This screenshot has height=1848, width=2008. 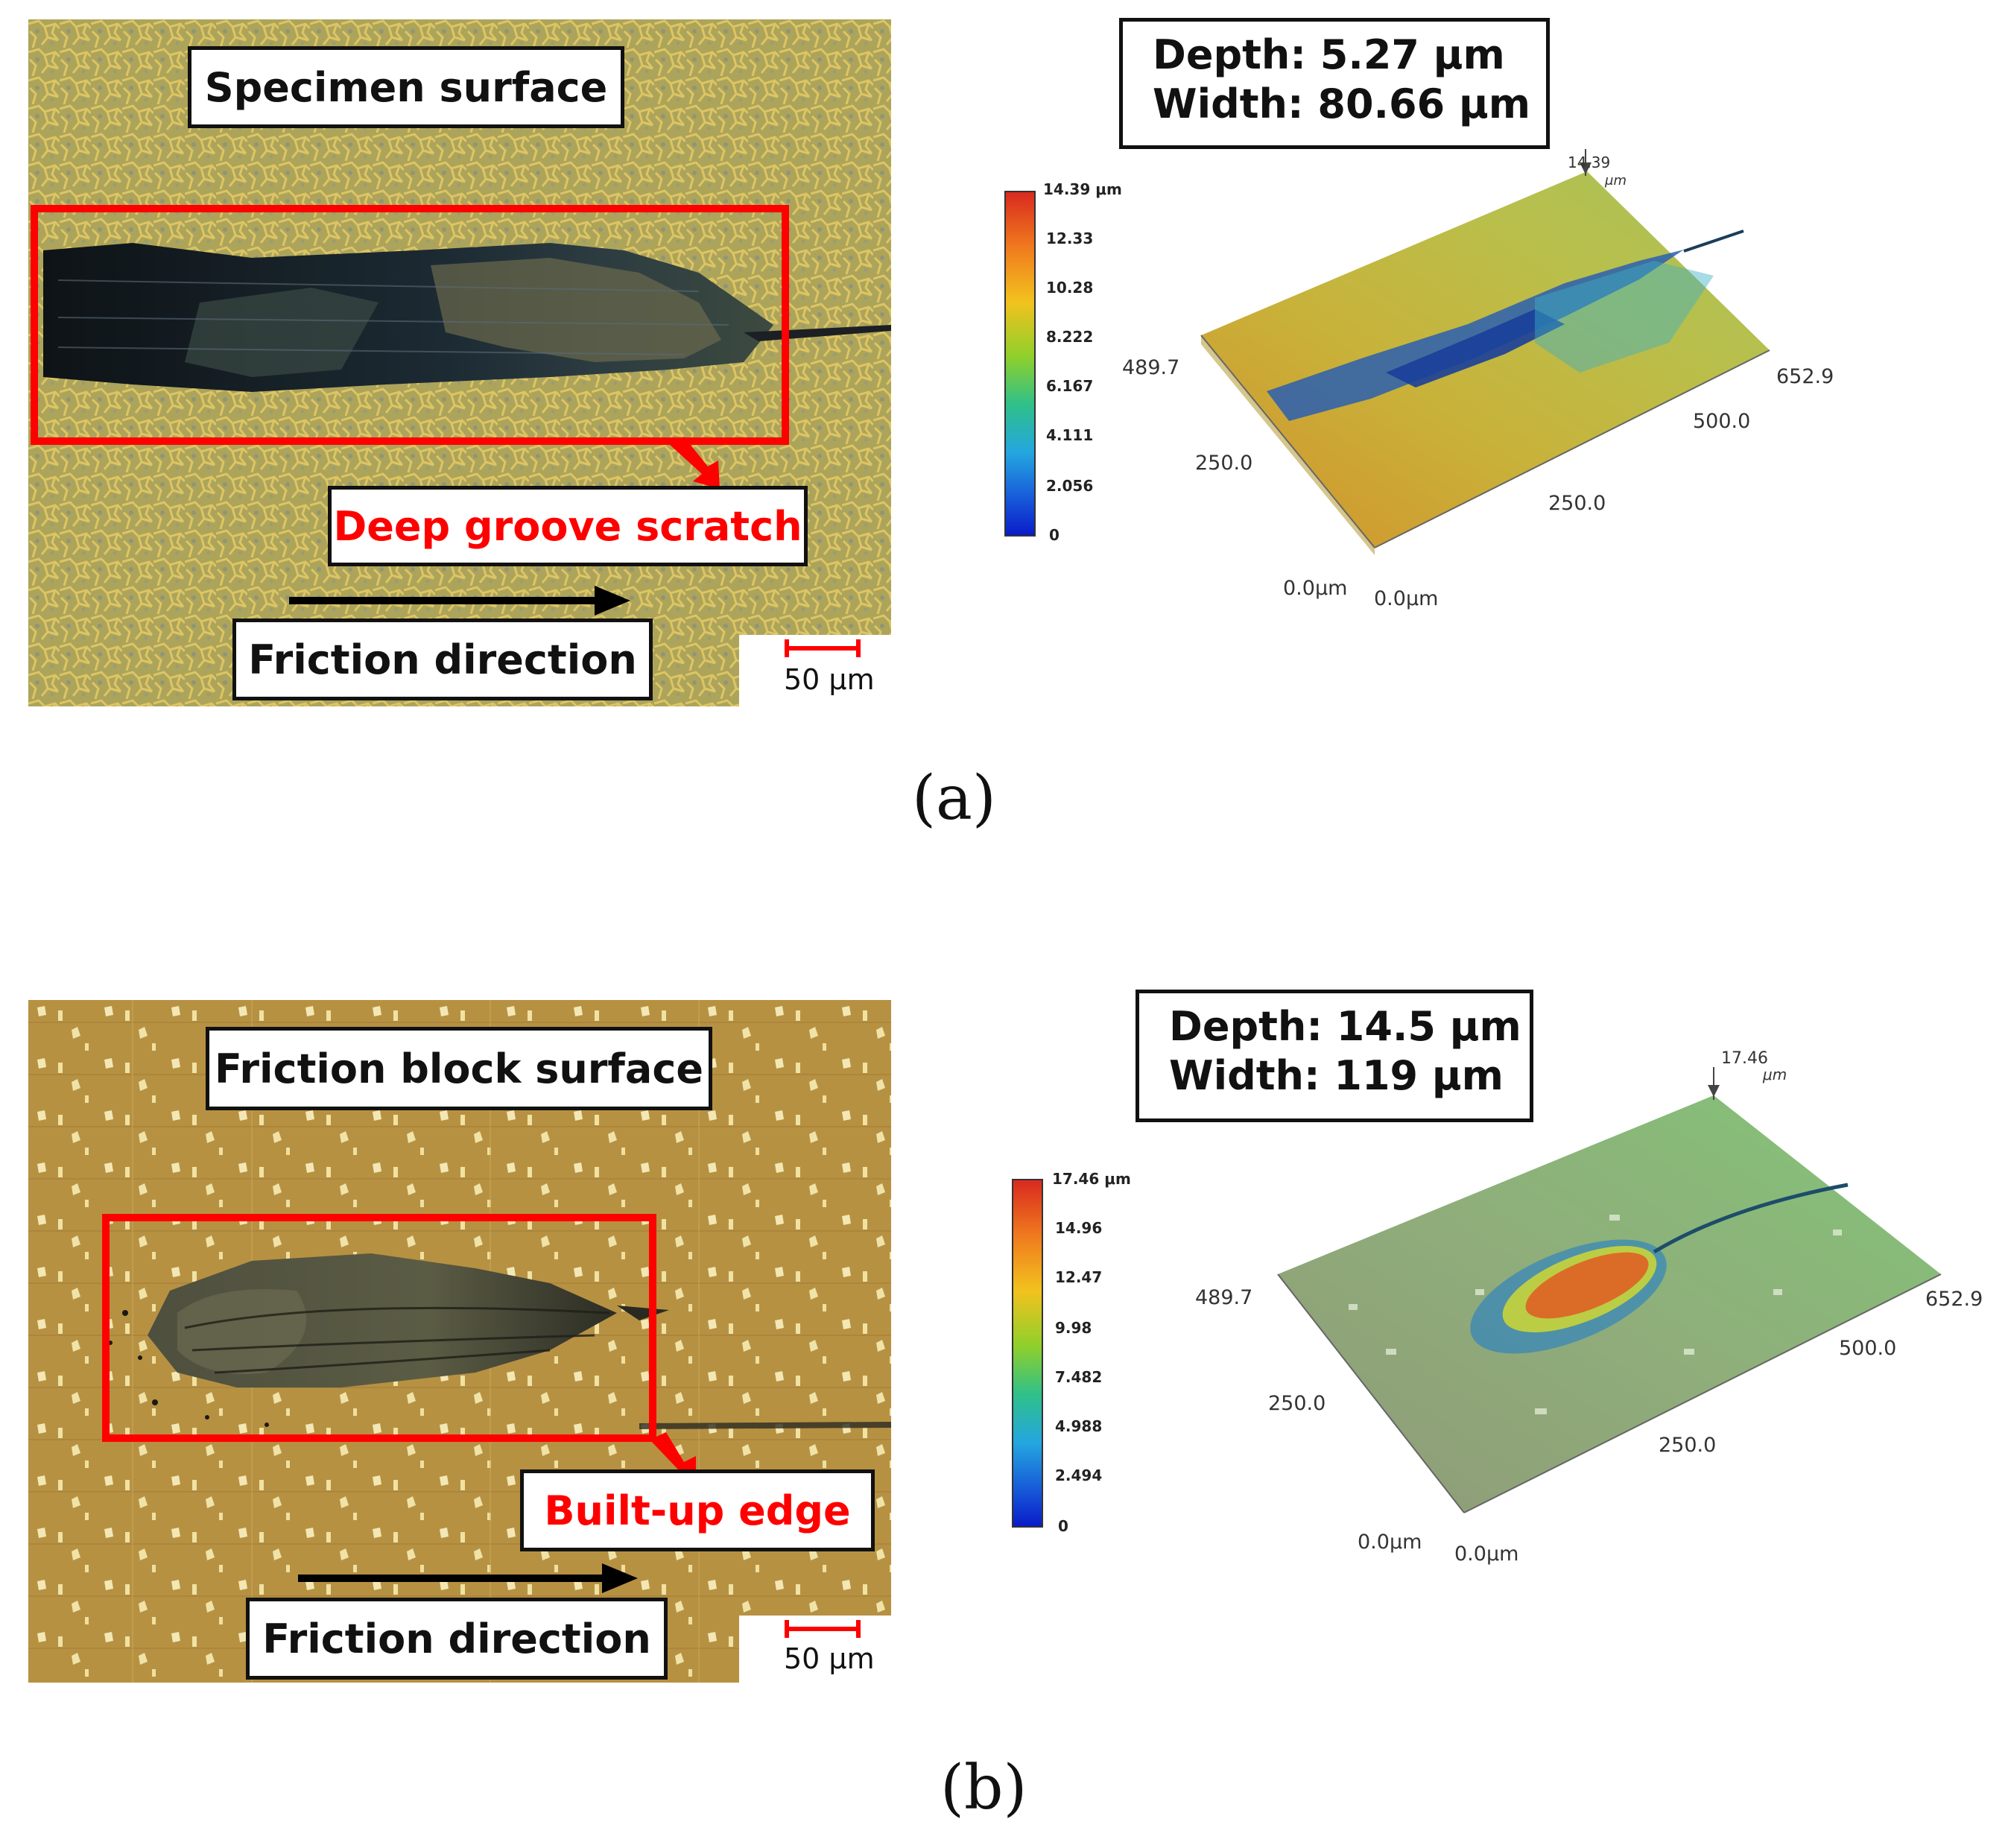 What do you see at coordinates (1079, 1475) in the screenshot?
I see `panel-b-cbar-tick-6: 2.494` at bounding box center [1079, 1475].